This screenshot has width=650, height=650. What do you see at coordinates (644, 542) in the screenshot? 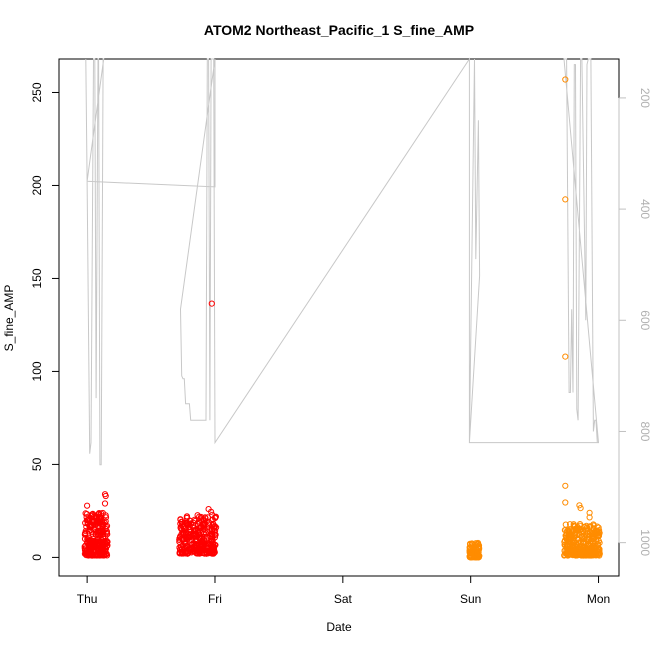
I see `right-tick-label: 1000` at bounding box center [644, 542].